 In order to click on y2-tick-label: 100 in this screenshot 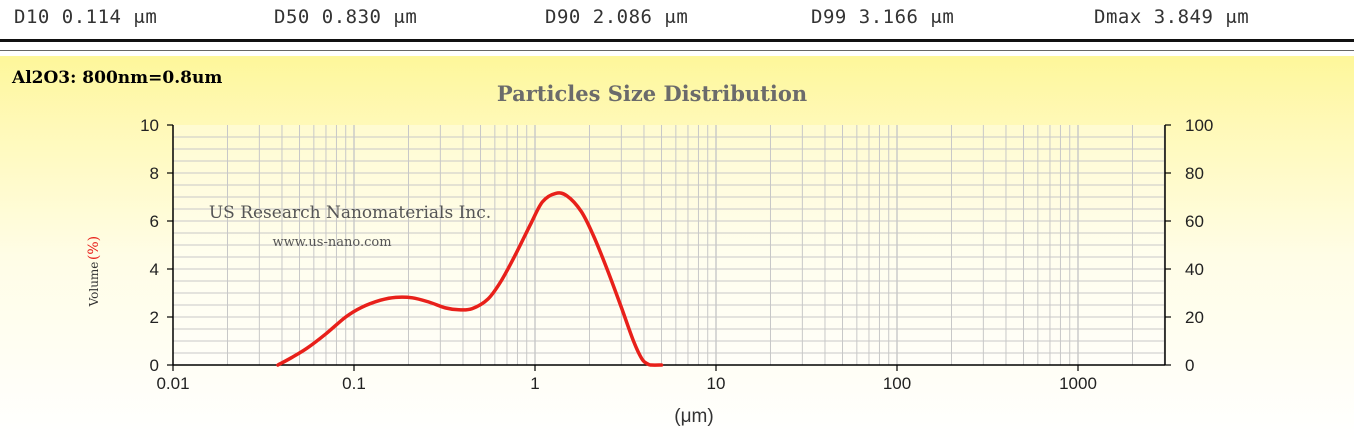, I will do `click(1199, 125)`.